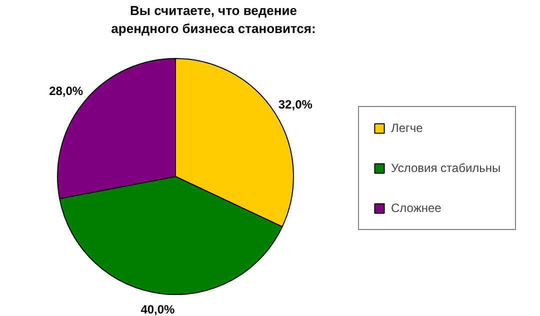  What do you see at coordinates (446, 168) in the screenshot?
I see `legend-label: Условия стабильны` at bounding box center [446, 168].